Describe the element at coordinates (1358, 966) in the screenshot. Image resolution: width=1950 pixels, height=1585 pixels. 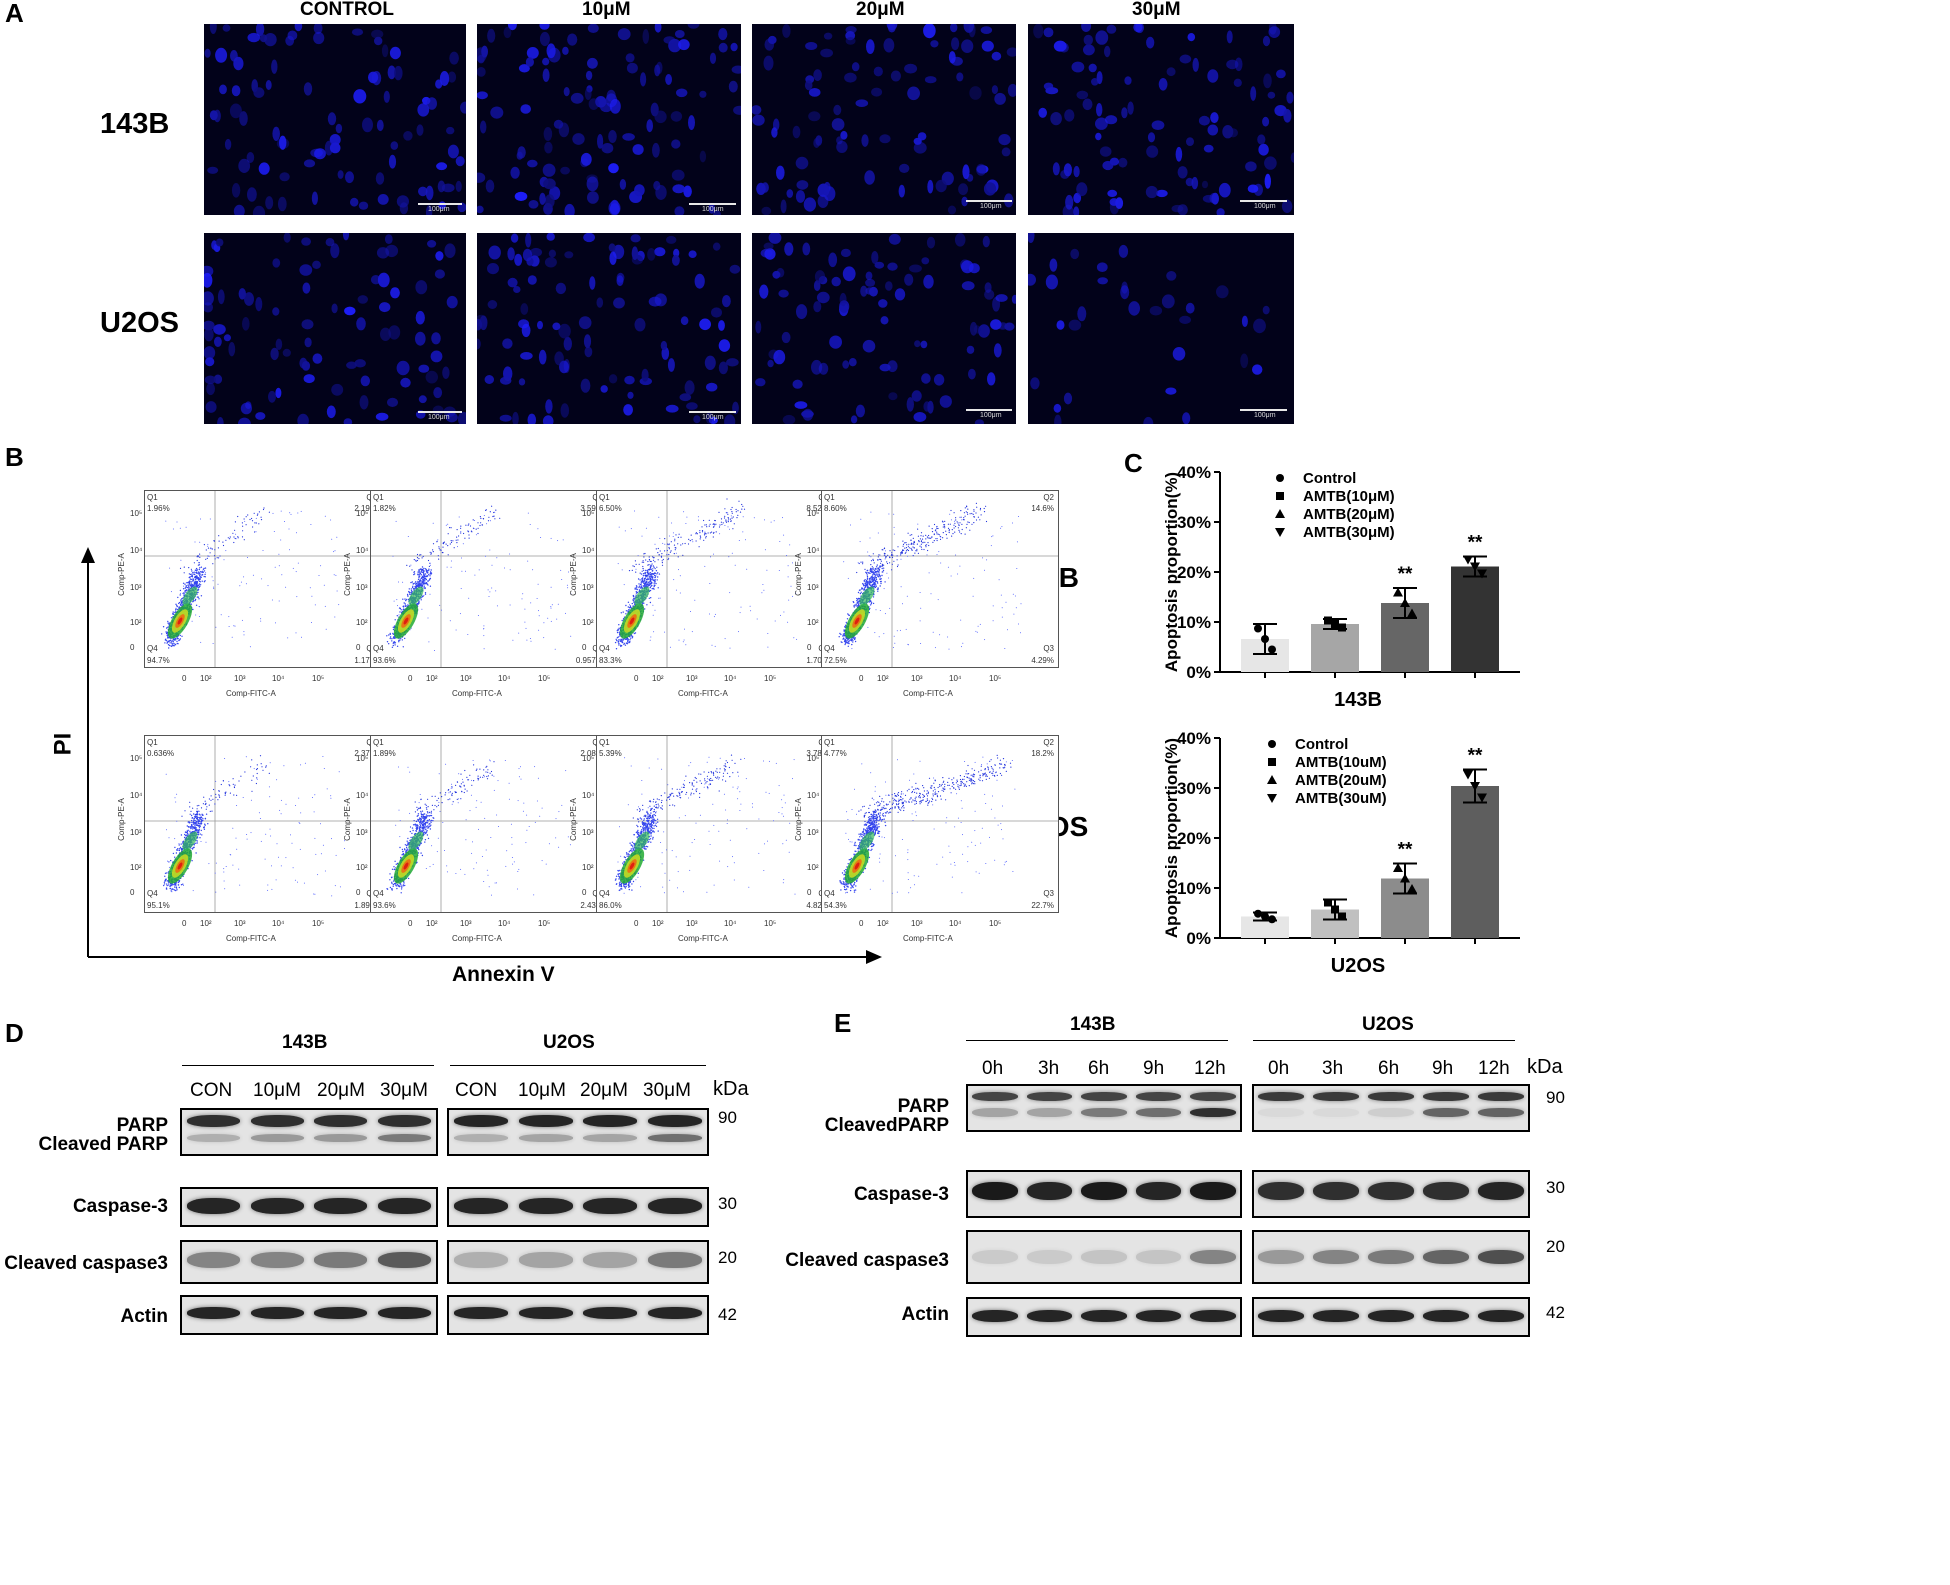
I see `chart-title: U2OS` at that location.